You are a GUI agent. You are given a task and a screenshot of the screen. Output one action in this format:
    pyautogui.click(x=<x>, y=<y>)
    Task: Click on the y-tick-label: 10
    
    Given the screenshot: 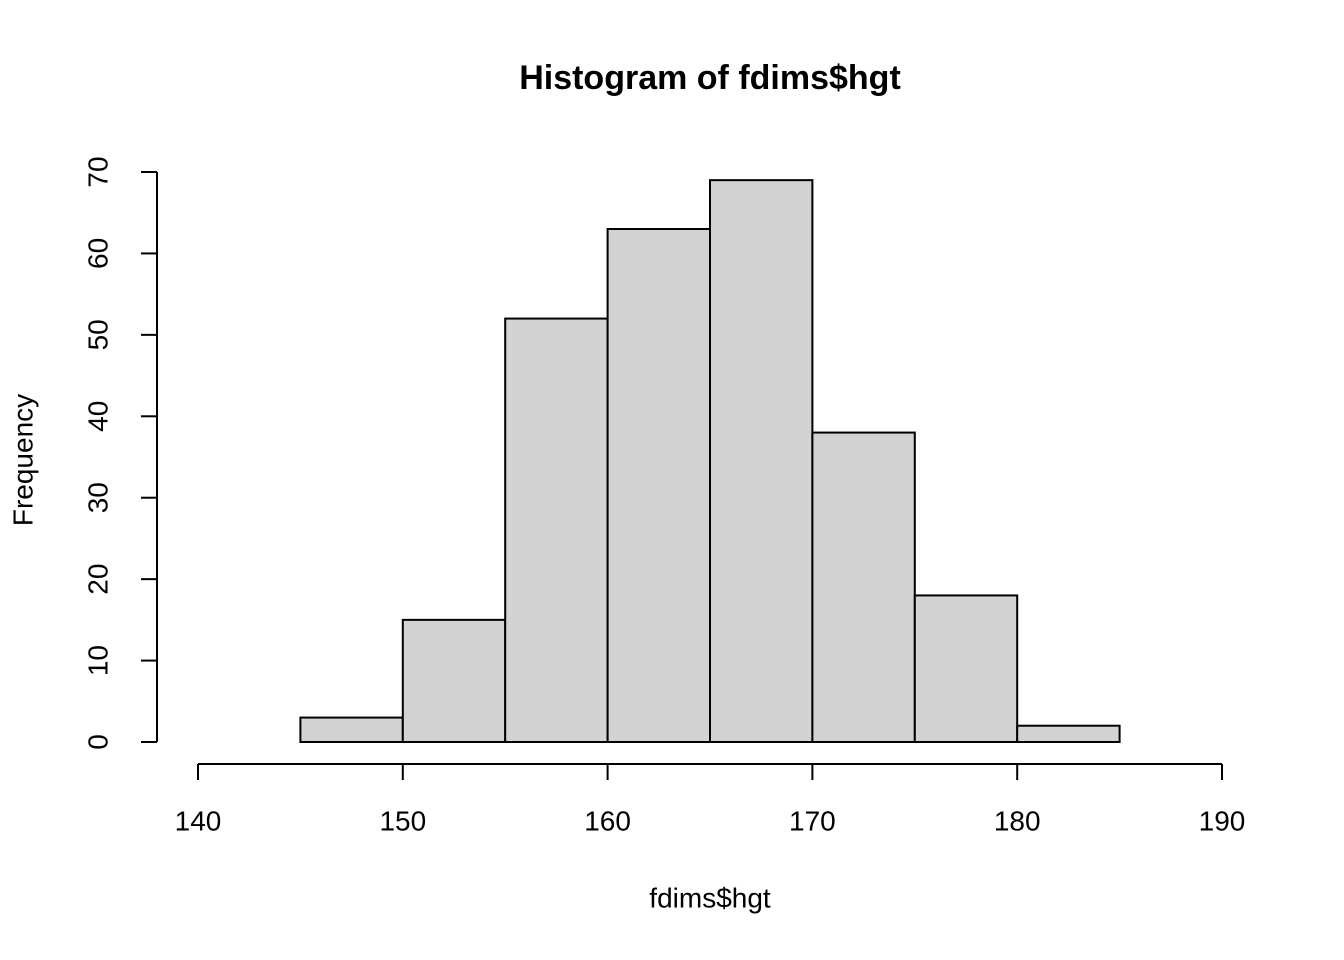 What is the action you would take?
    pyautogui.click(x=97, y=660)
    